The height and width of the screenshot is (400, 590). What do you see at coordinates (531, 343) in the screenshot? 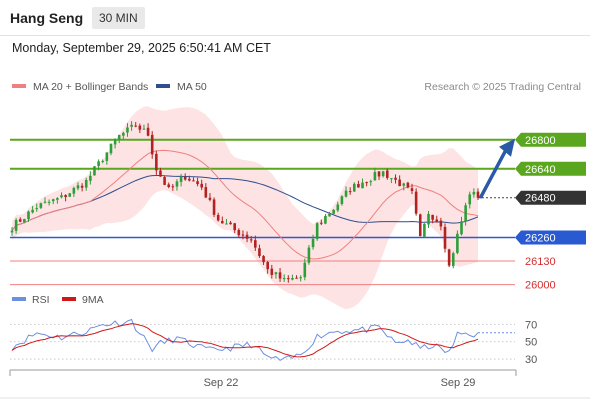
I see `rsi-tick-50: 50` at bounding box center [531, 343].